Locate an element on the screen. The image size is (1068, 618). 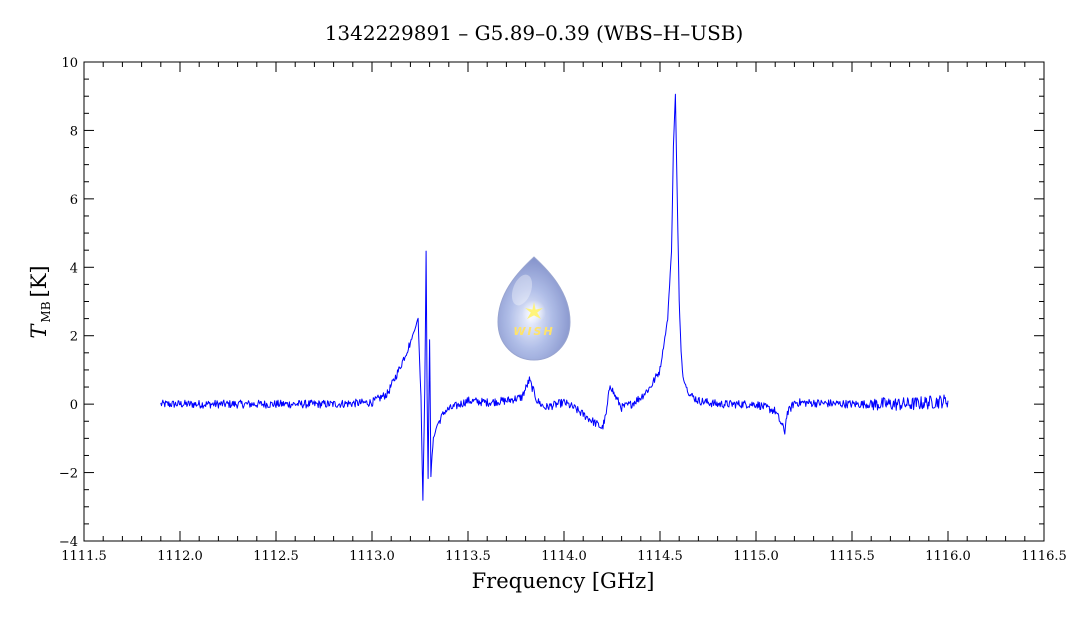
x-tick-label: 1114.0 is located at coordinates (564, 556).